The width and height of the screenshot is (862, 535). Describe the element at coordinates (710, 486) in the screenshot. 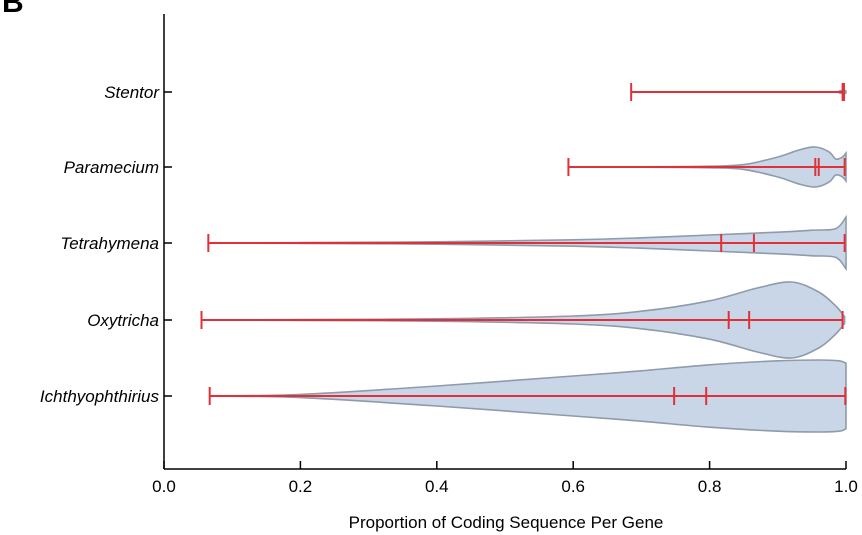

I see `x-tick-label: 0.8` at that location.